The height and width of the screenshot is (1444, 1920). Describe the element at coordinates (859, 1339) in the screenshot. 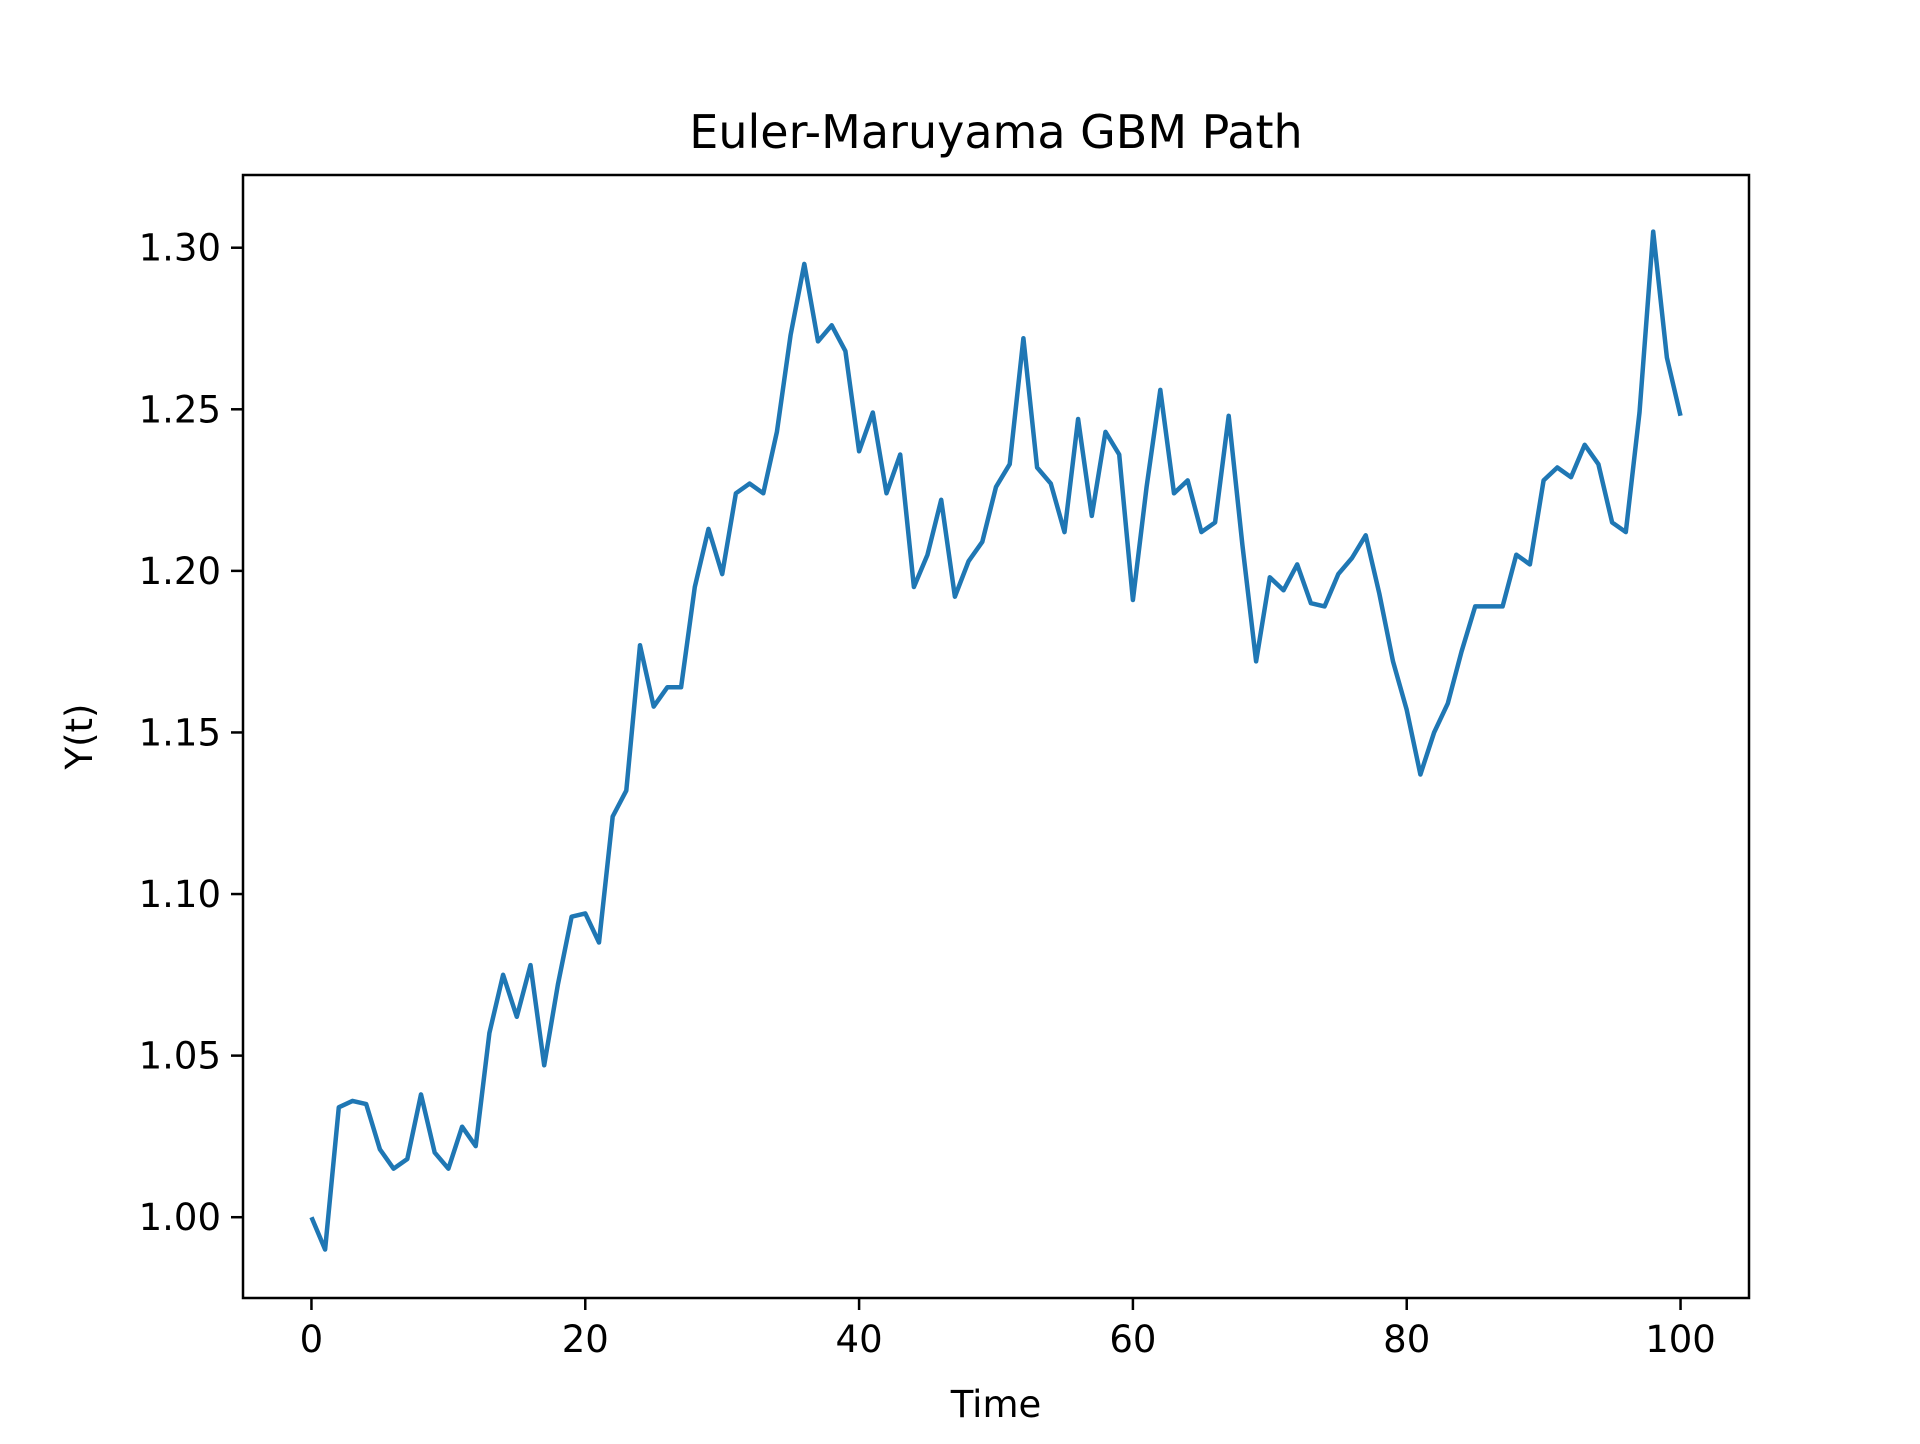

I see `x-tick-label: 40` at that location.